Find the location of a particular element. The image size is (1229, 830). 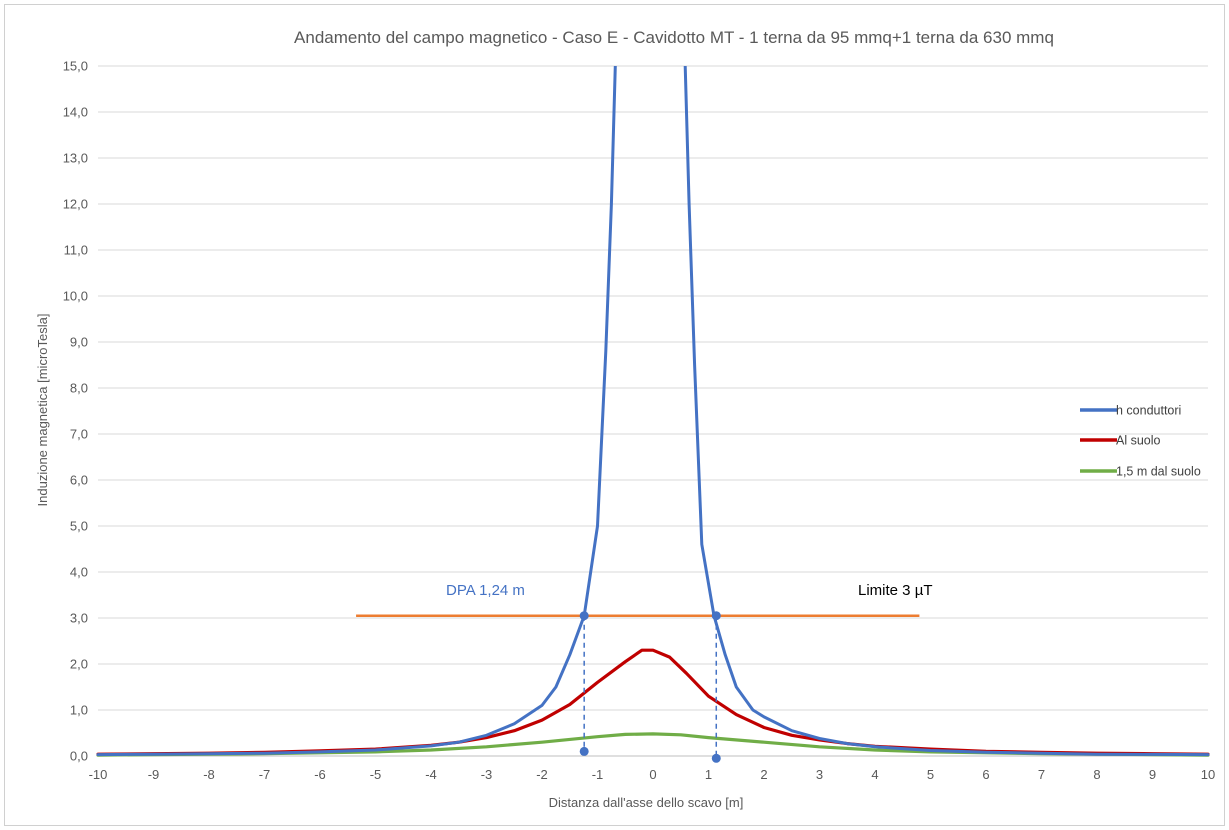

y-tick-label: 11,0 is located at coordinates (76, 250).